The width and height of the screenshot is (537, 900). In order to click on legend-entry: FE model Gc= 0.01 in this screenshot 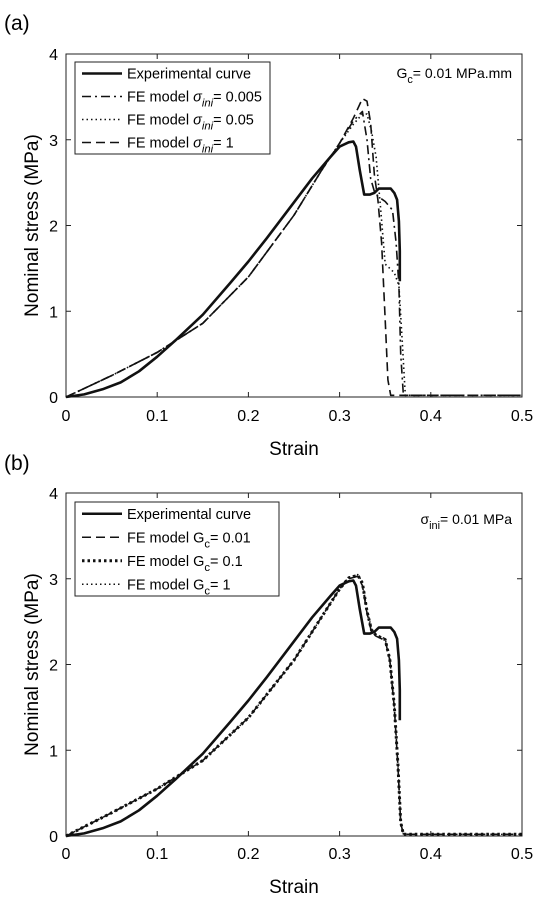, I will do `click(189, 540)`.